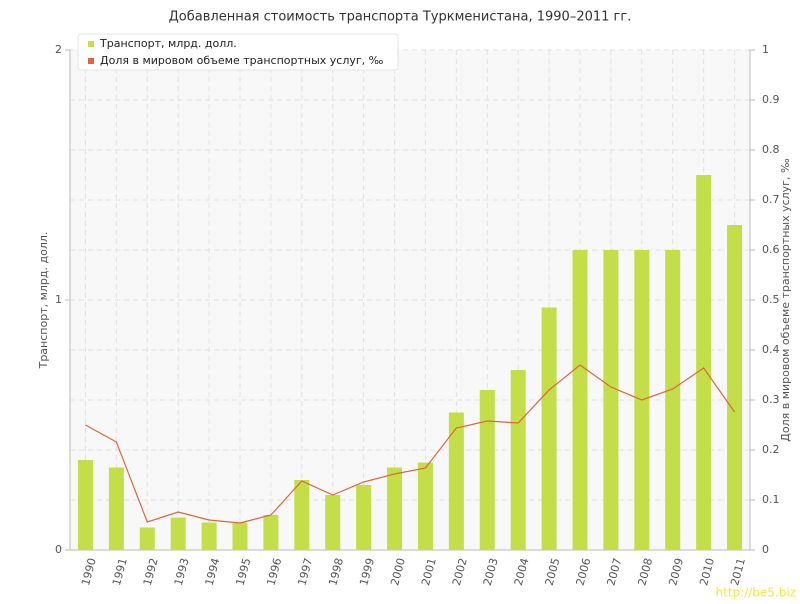 The image size is (800, 604). Describe the element at coordinates (771, 399) in the screenshot. I see `y2-tick-label: 0.3` at that location.